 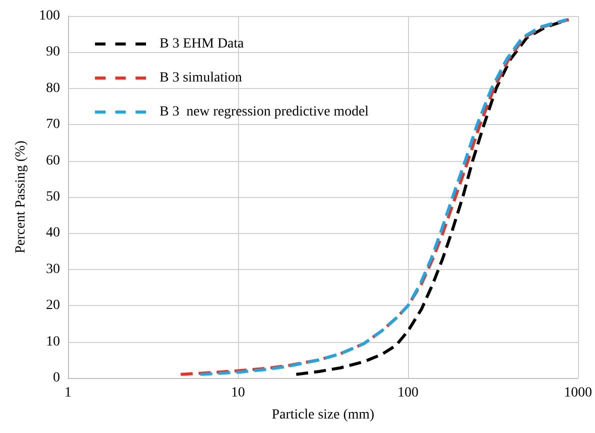 I want to click on legend-label: B 3 simulation, so click(x=201, y=78).